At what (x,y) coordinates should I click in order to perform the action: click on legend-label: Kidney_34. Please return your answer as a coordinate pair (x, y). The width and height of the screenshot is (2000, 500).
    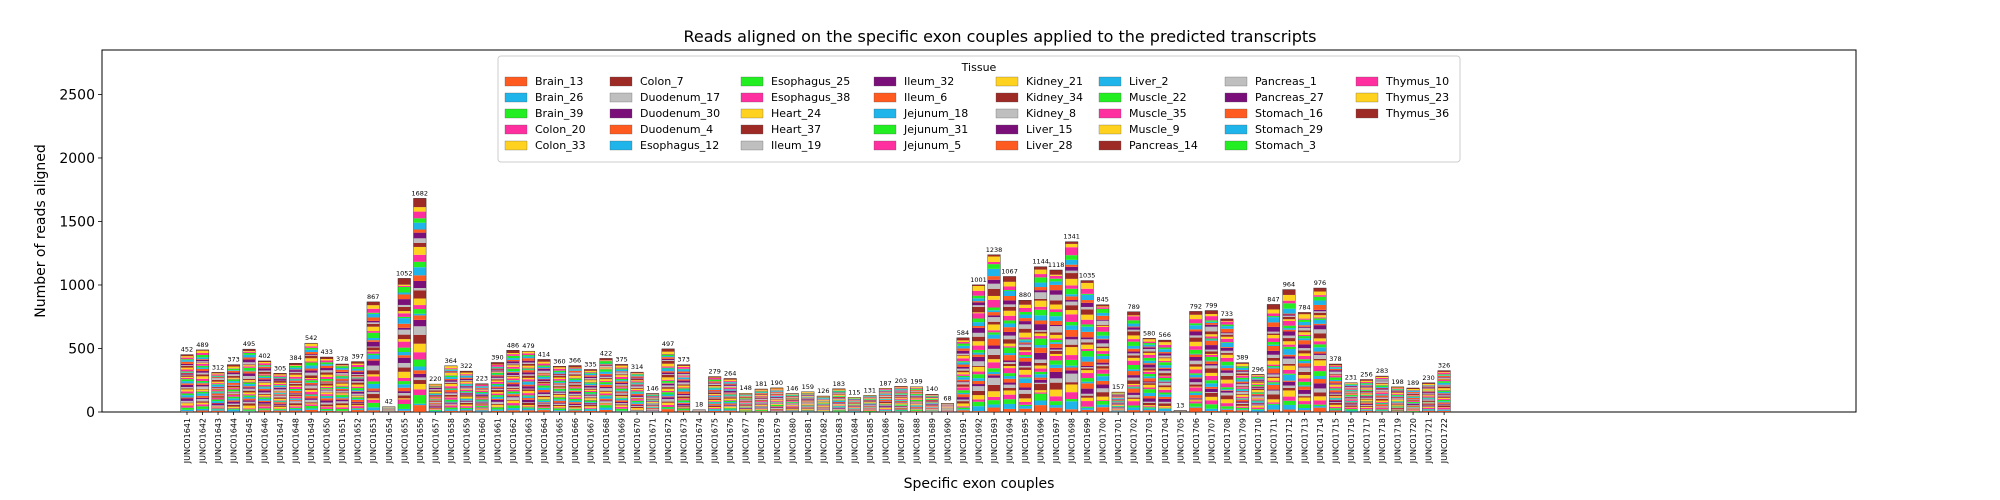
    Looking at the image, I should click on (1054, 97).